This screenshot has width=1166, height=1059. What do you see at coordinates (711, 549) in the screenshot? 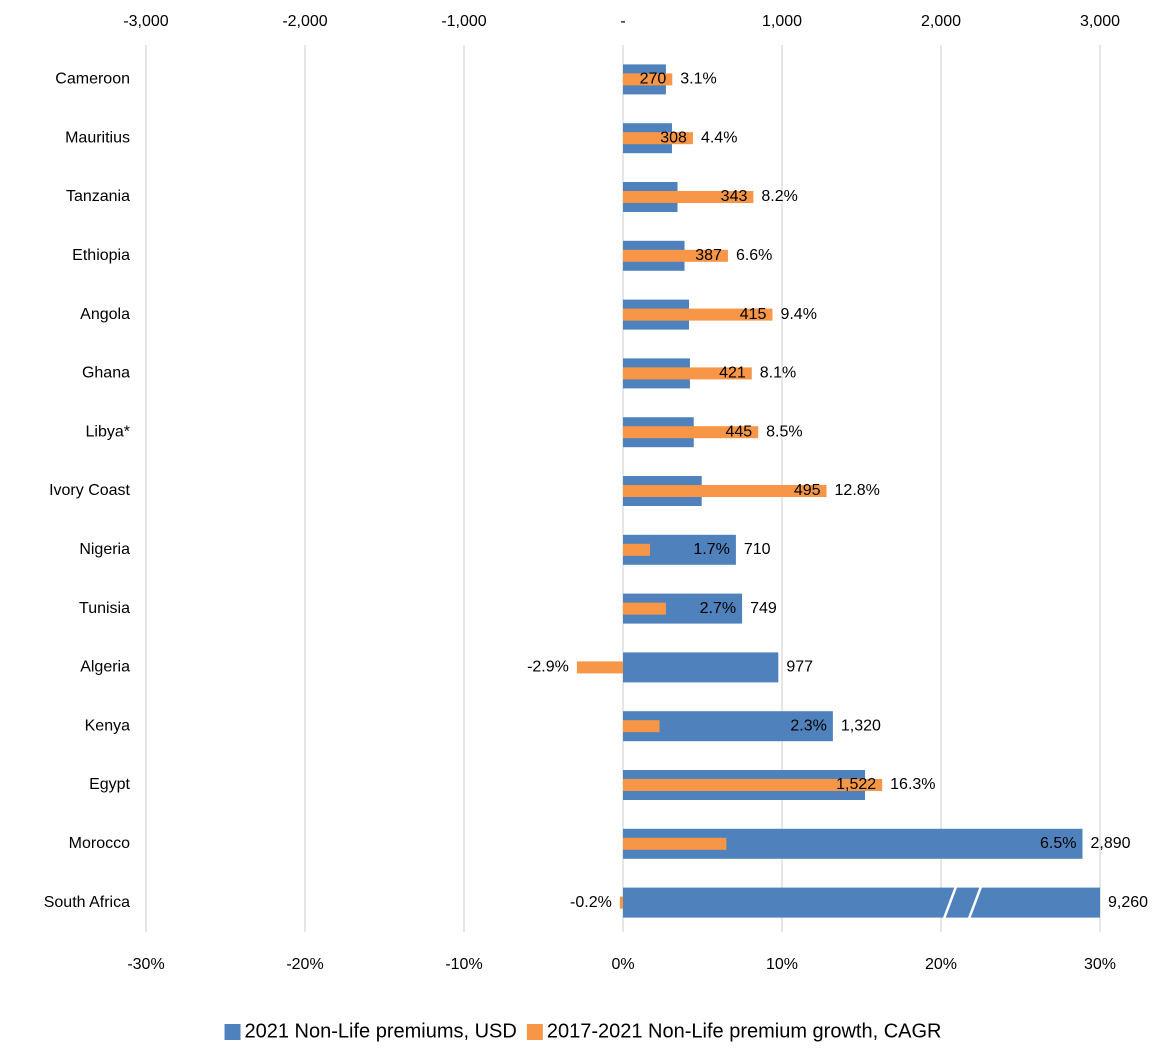
I see `data-label: 1.7%` at bounding box center [711, 549].